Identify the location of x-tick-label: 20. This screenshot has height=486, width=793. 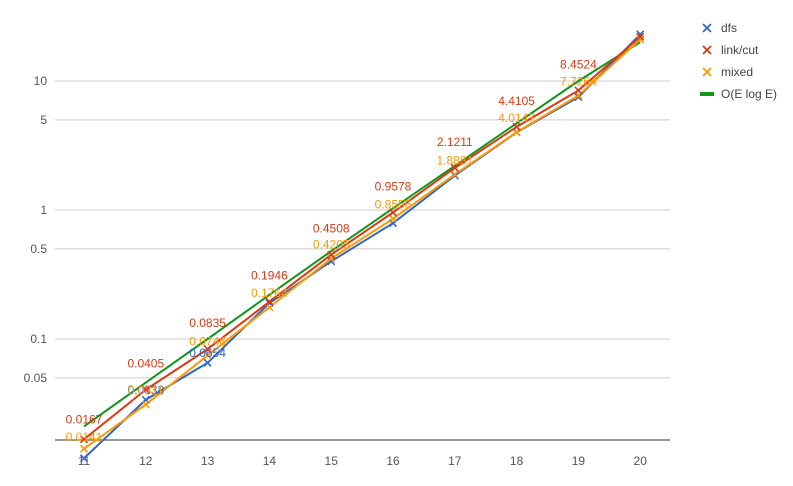
(641, 461).